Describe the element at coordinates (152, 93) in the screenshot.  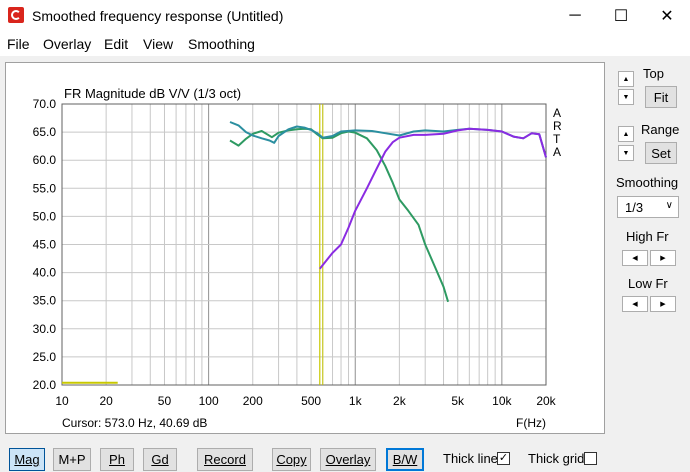
I see `chart-title: FR Magnitude dB V/V (1/3 oct)` at that location.